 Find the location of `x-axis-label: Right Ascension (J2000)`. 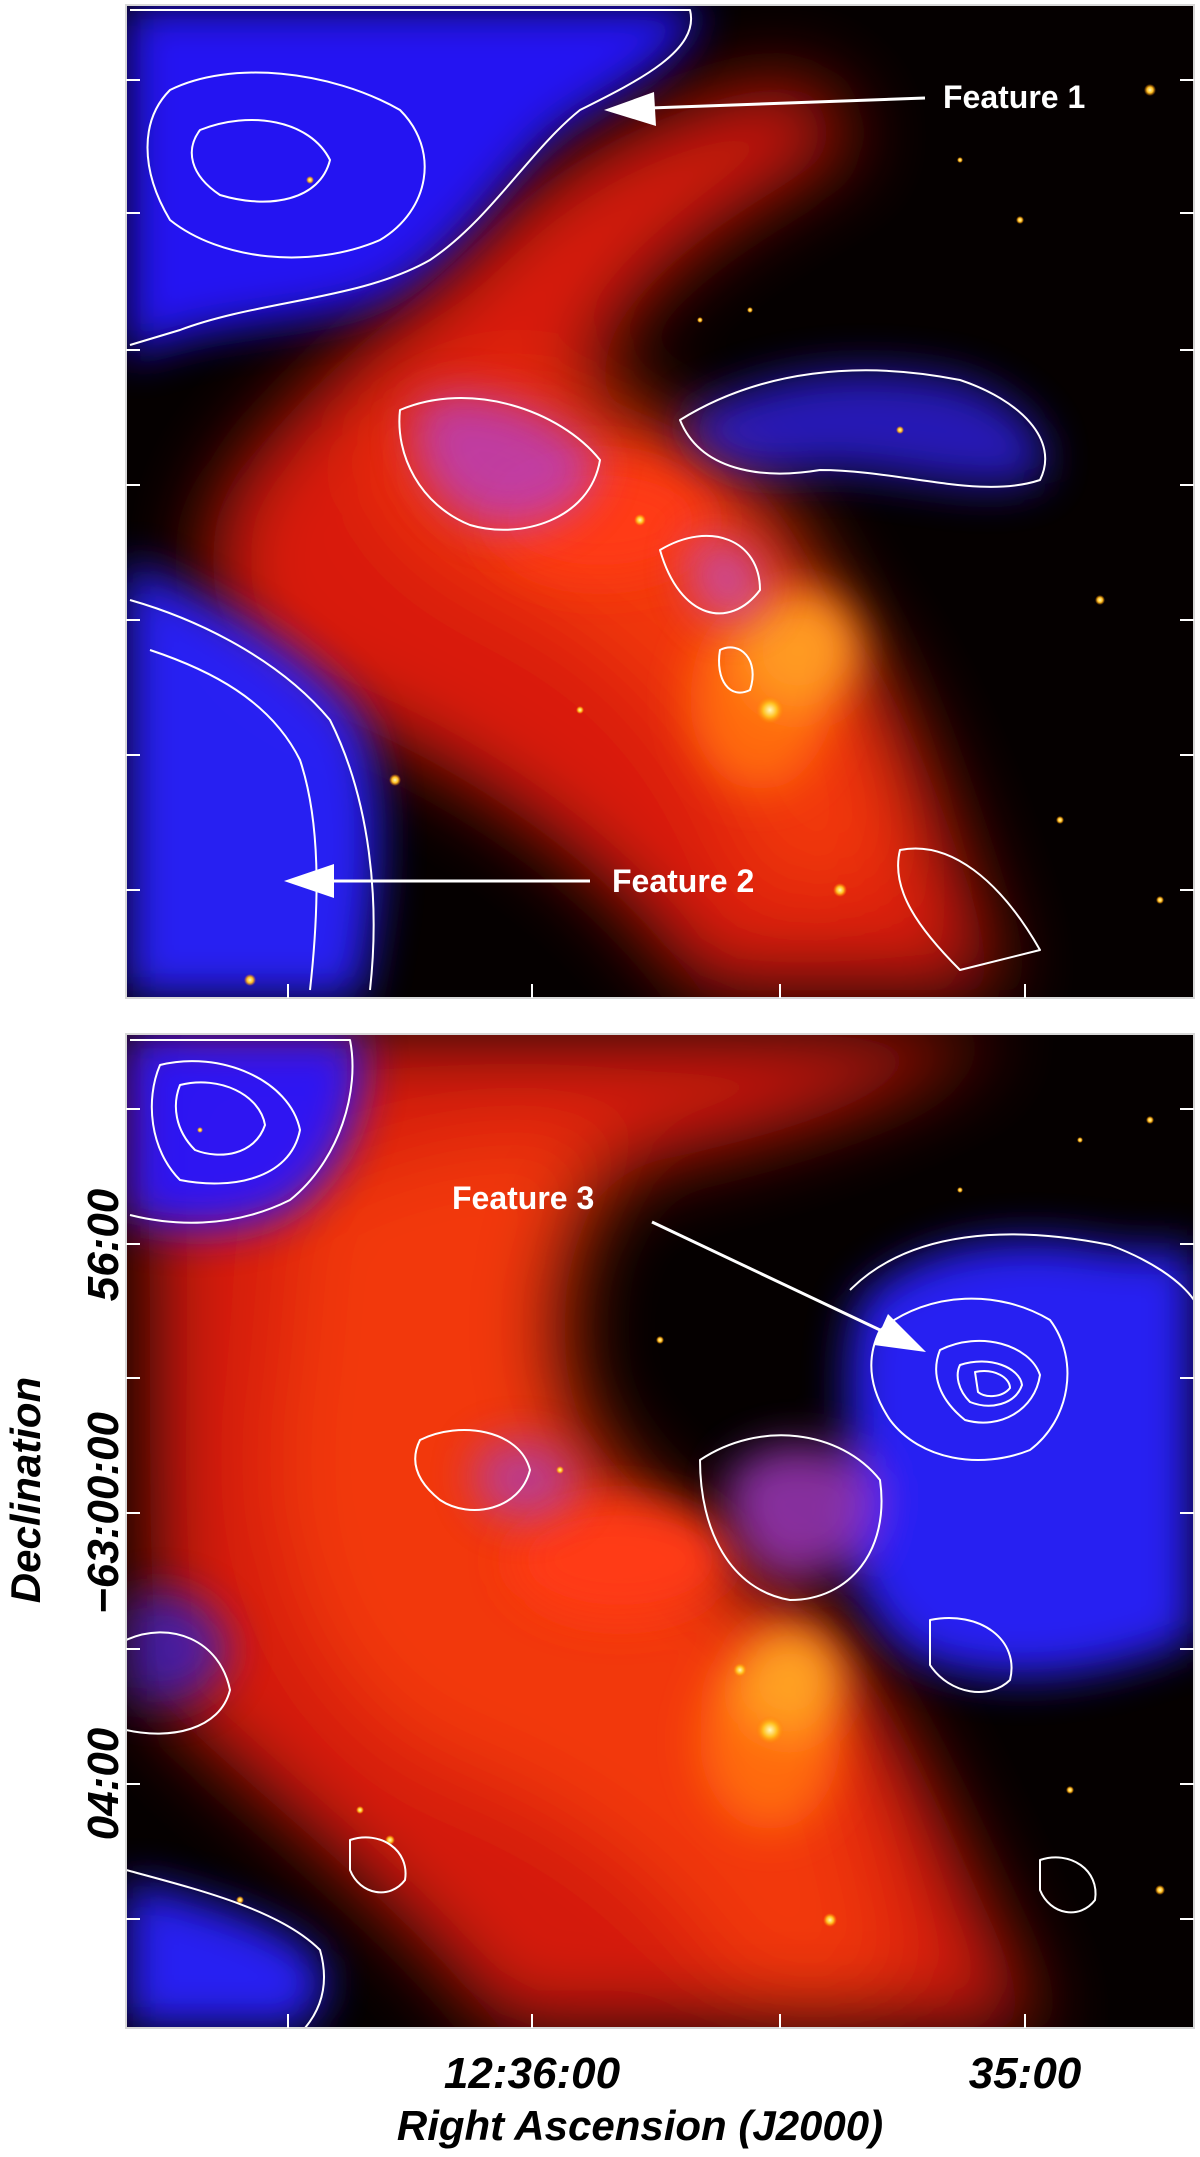

x-axis-label: Right Ascension (J2000) is located at coordinates (640, 2125).